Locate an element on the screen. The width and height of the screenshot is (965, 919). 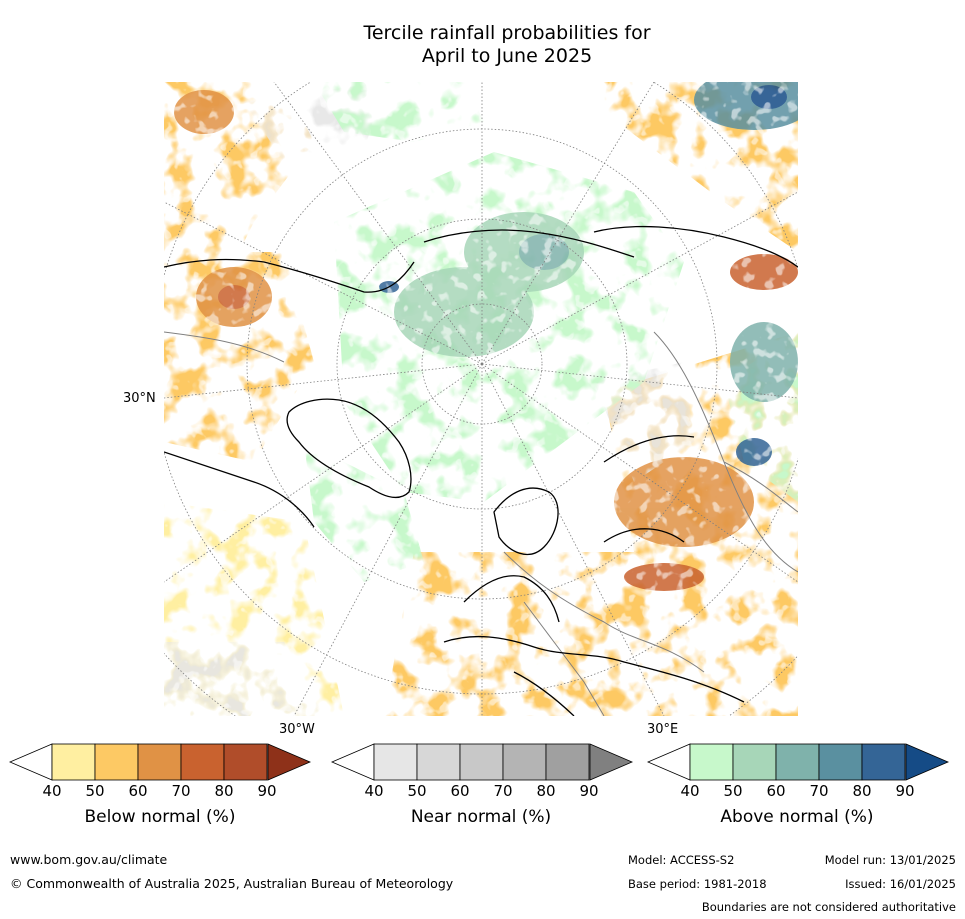
colorbar-near-normal is located at coordinates (482, 762).